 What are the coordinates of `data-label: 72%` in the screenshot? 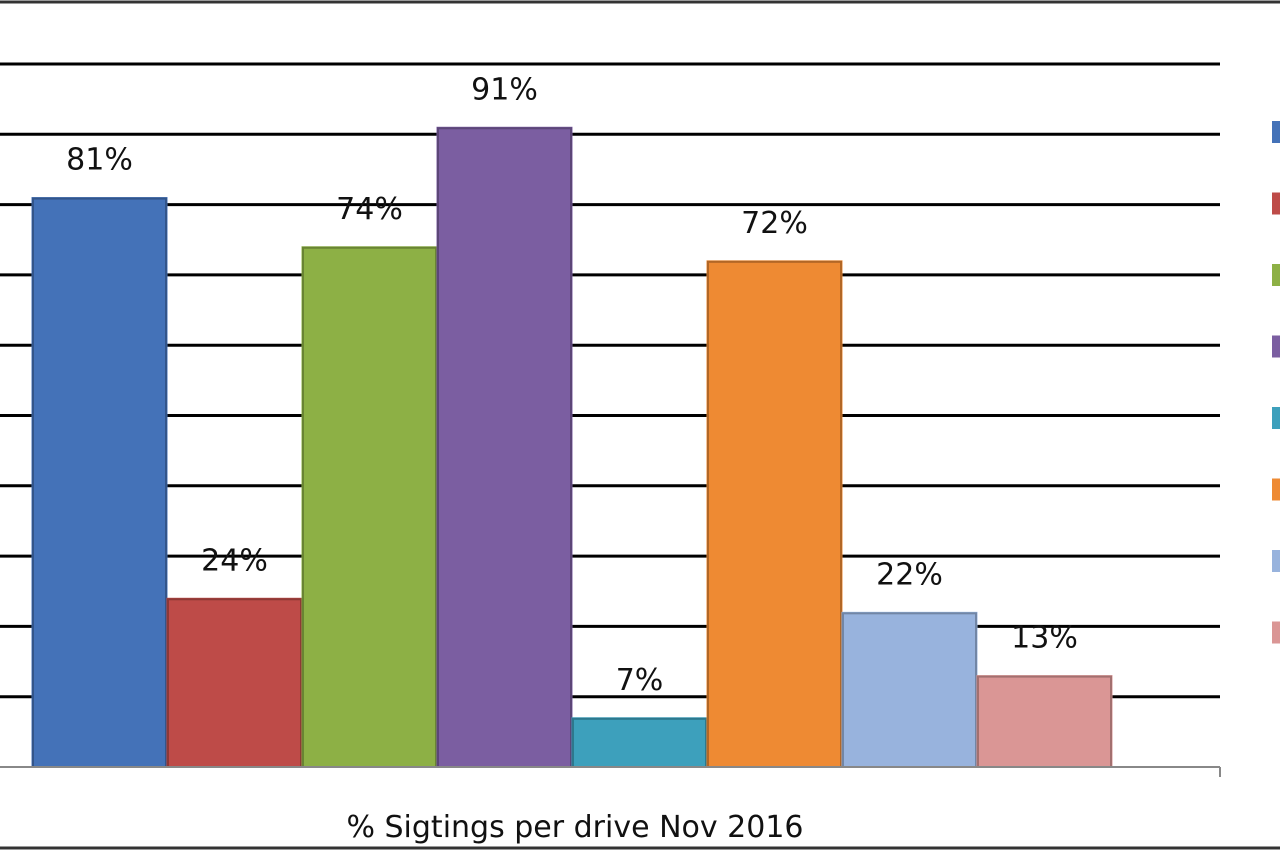 It's located at (774, 223).